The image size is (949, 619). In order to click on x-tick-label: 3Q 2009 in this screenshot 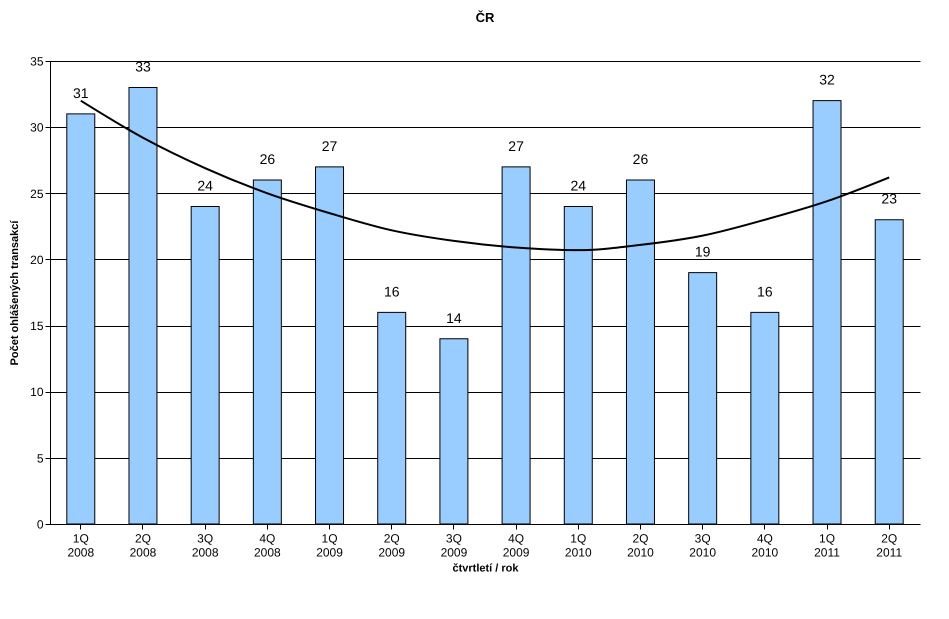, I will do `click(454, 546)`.